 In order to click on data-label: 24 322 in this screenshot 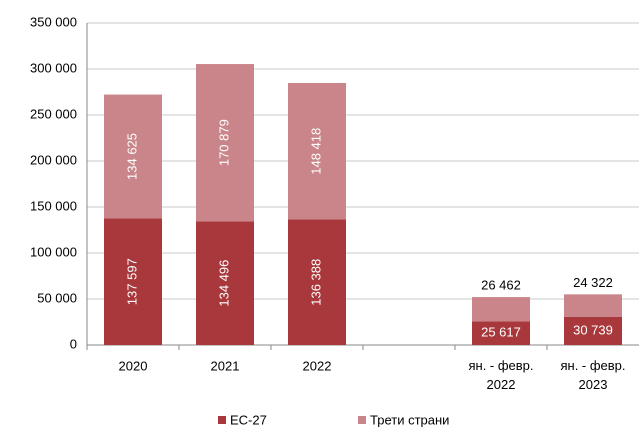, I will do `click(593, 282)`.